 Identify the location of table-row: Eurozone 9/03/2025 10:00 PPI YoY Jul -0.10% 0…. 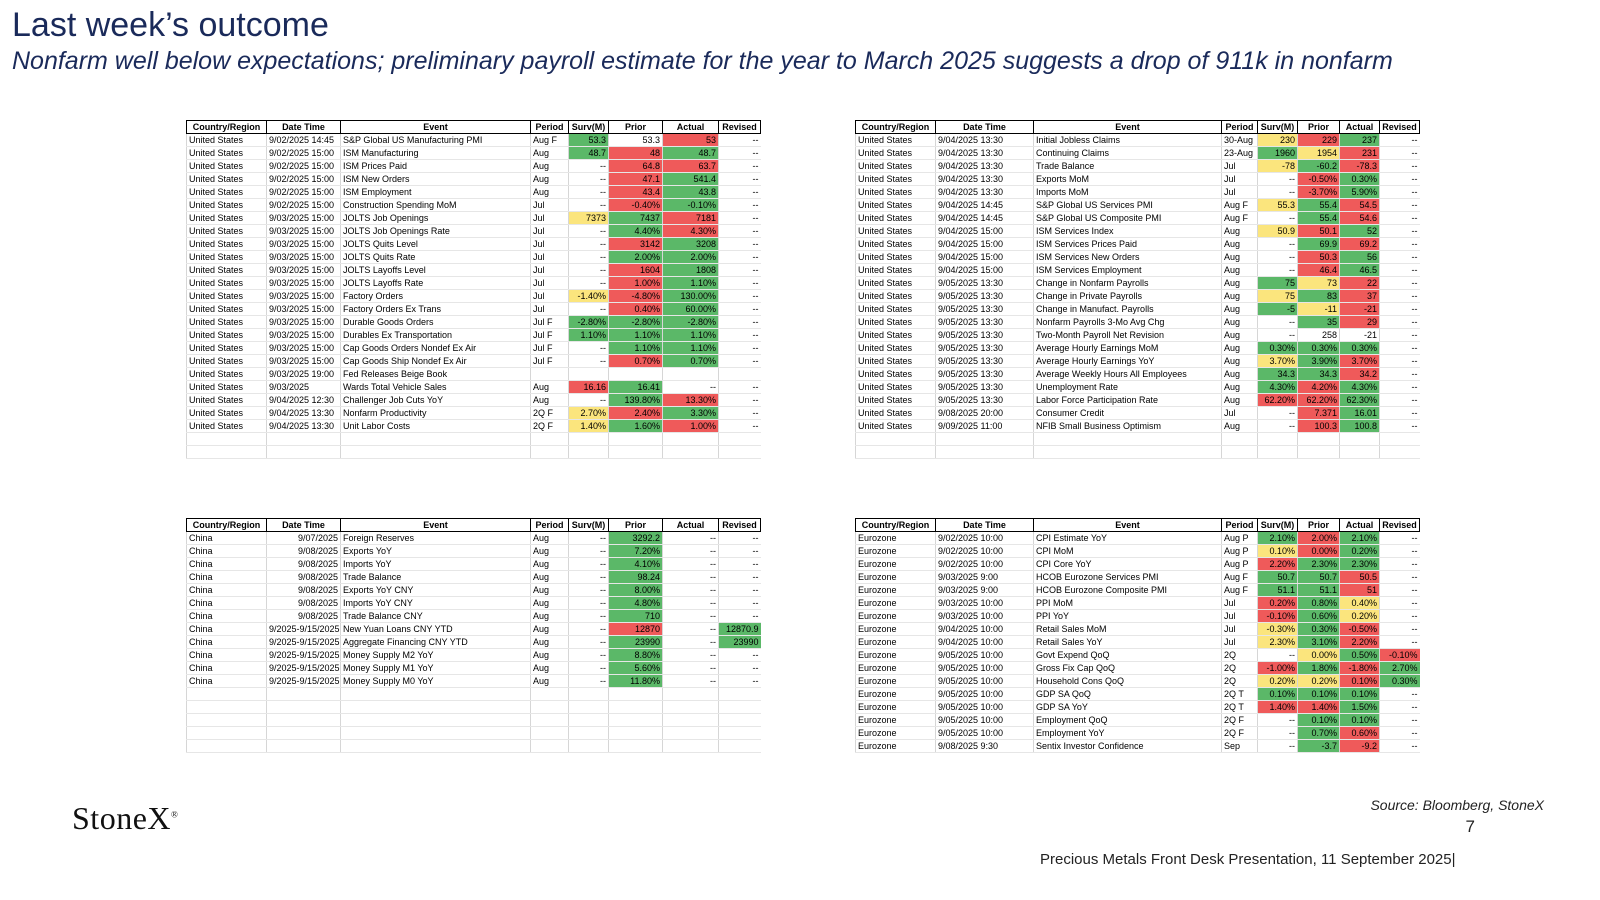
(1137, 616).